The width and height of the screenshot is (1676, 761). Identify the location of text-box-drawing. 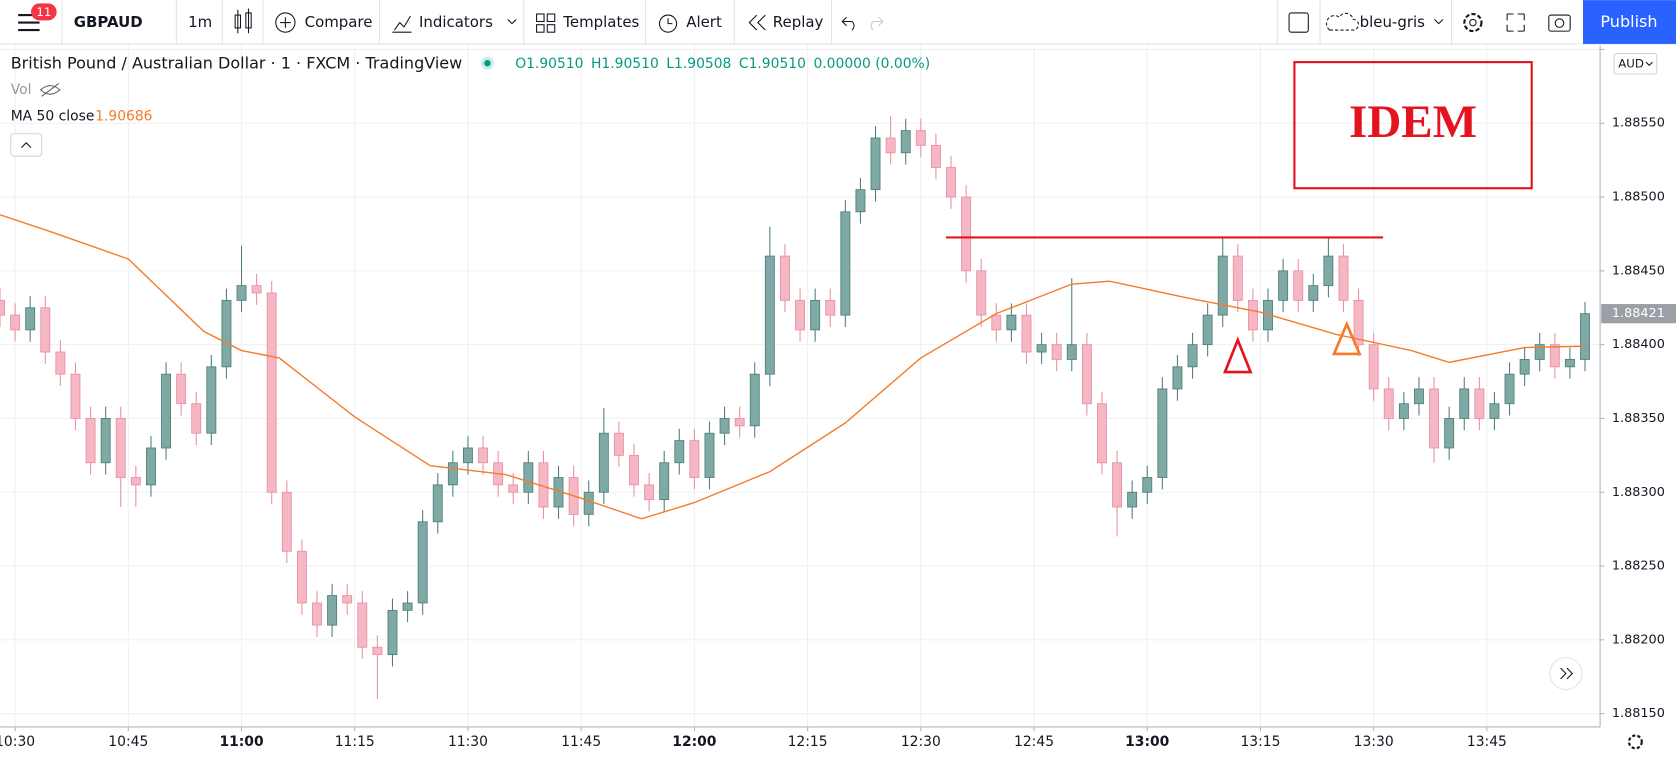
(1413, 125).